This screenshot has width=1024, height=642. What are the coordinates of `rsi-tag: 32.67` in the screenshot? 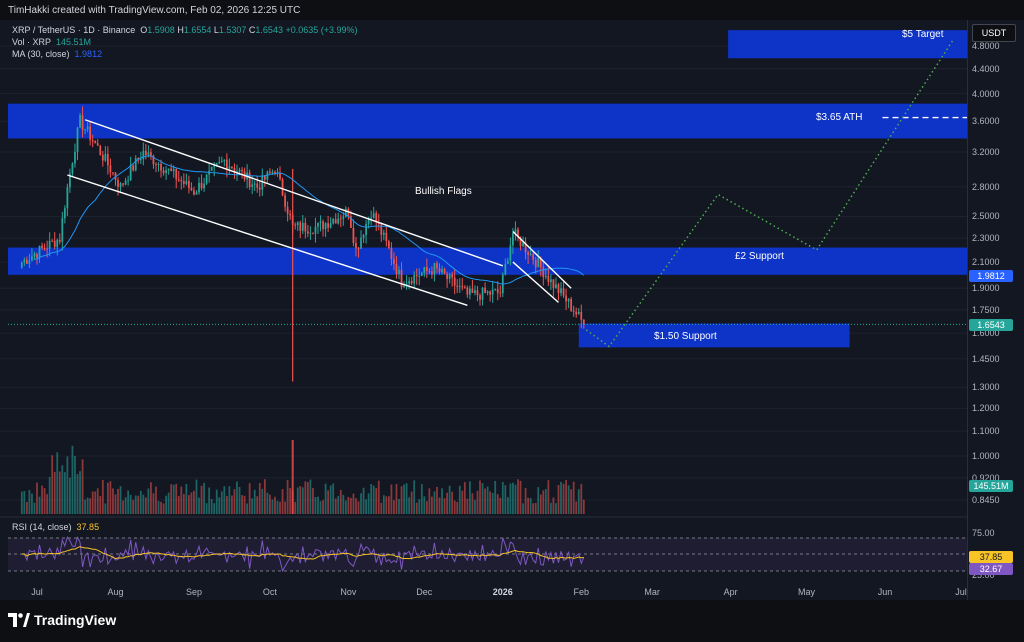 It's located at (991, 569).